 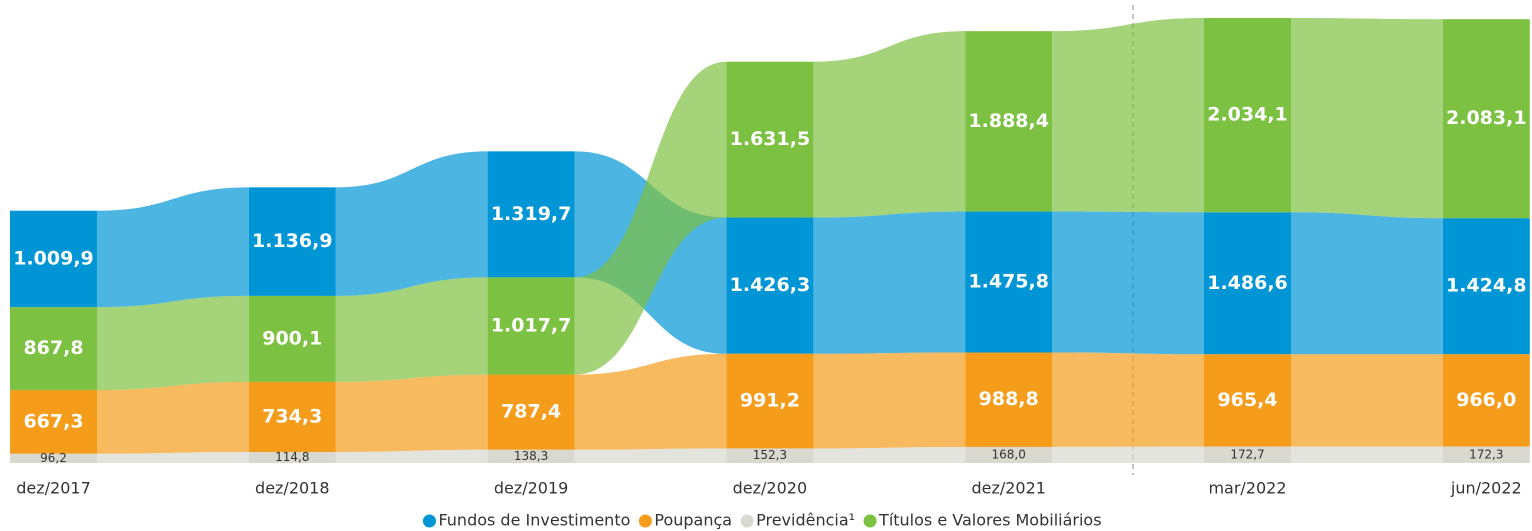 I want to click on value-label: 966,0, so click(x=1486, y=400).